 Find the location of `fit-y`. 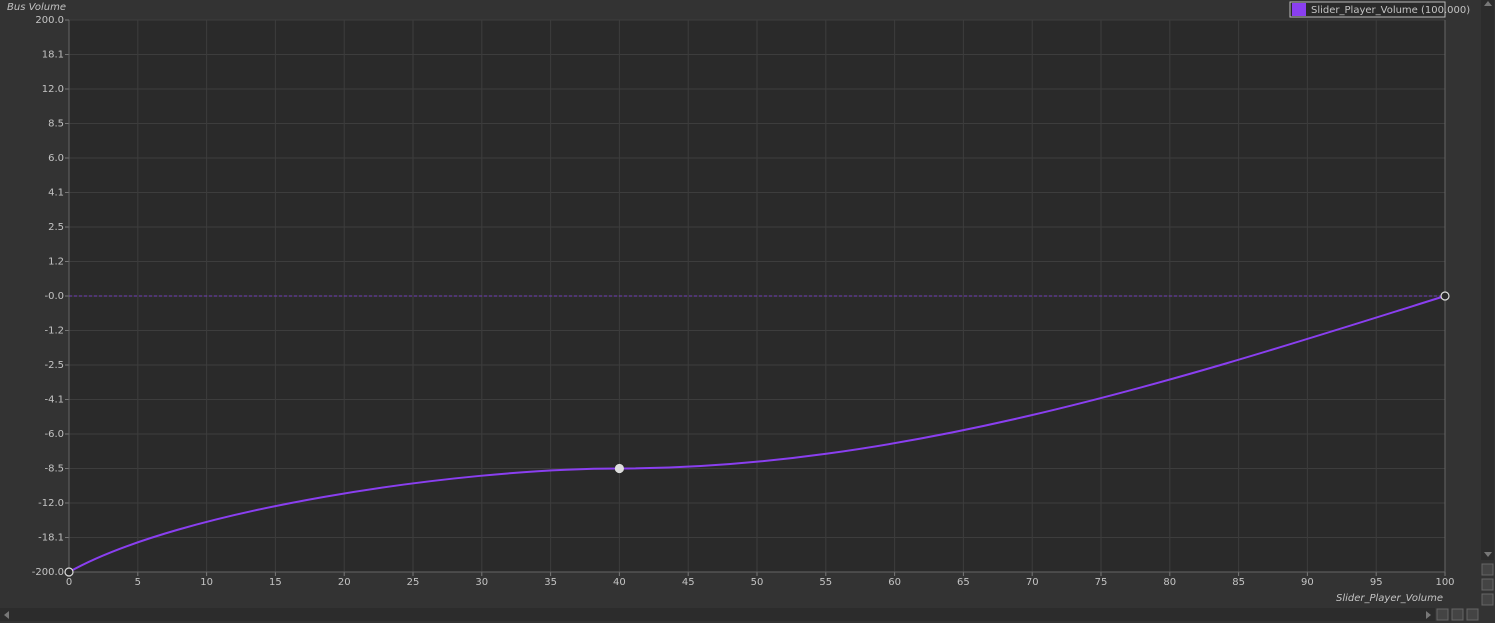

fit-y is located at coordinates (1487, 584).